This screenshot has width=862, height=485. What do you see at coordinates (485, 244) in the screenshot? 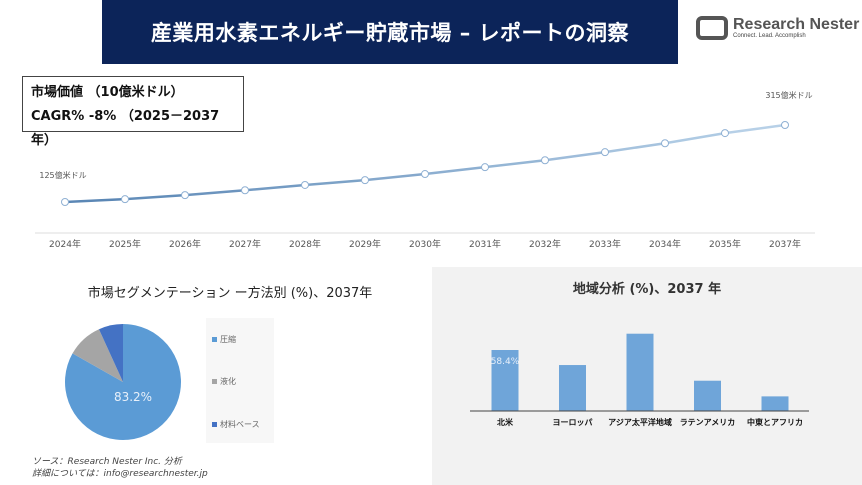
I see `x-tick-label: 2031年` at bounding box center [485, 244].